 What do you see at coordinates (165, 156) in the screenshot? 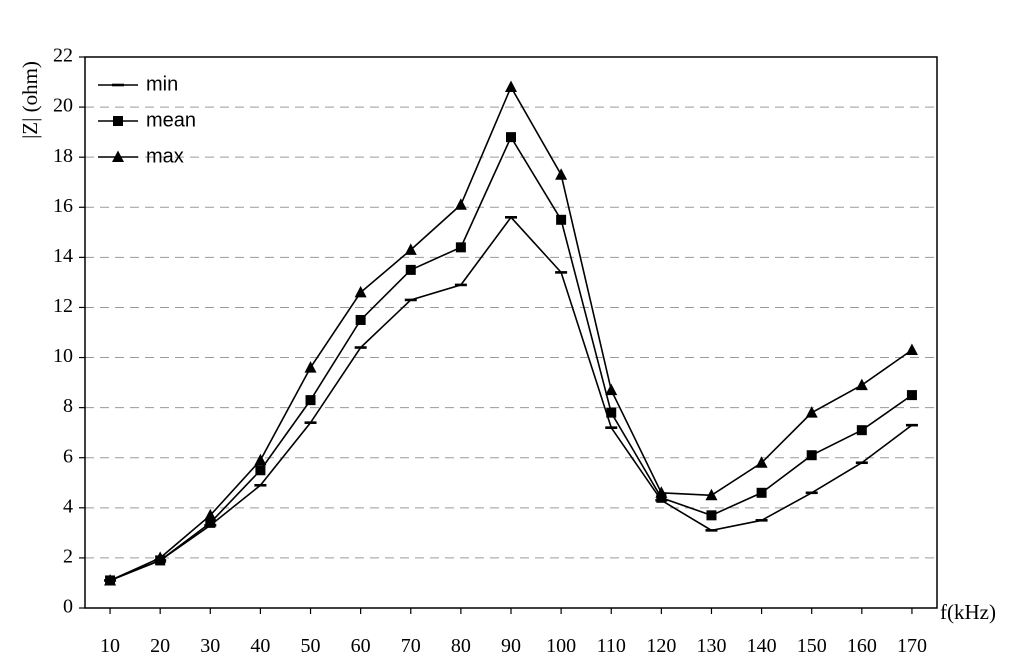
I see `legend-label-max: max` at bounding box center [165, 156].